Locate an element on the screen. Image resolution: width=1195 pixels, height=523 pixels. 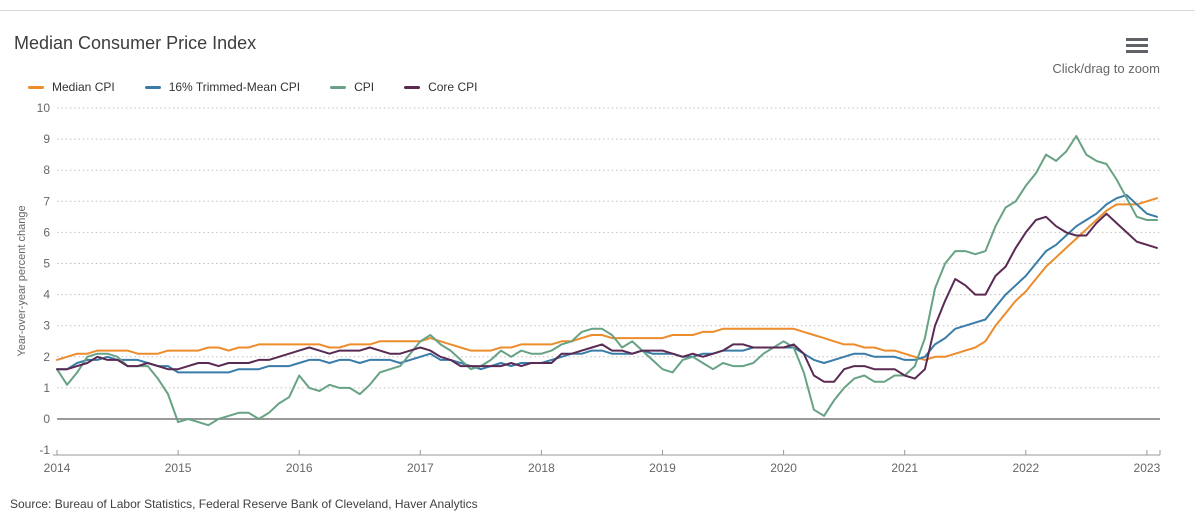
x-tick-label: 2023 is located at coordinates (1147, 468).